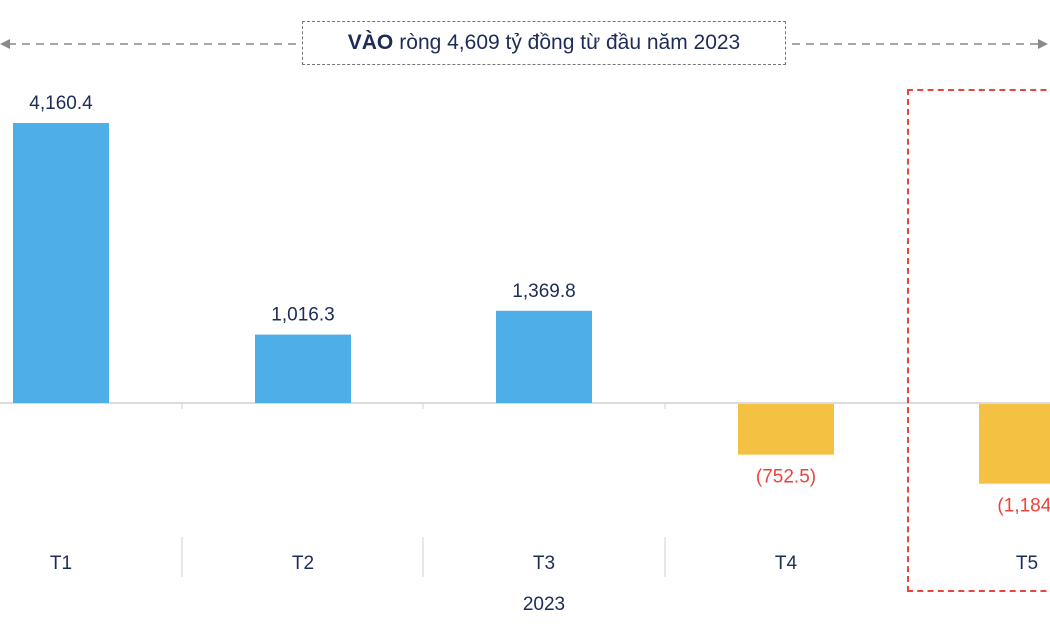 This screenshot has width=1050, height=630. What do you see at coordinates (543, 291) in the screenshot?
I see `data-label-t3: 1,369.8` at bounding box center [543, 291].